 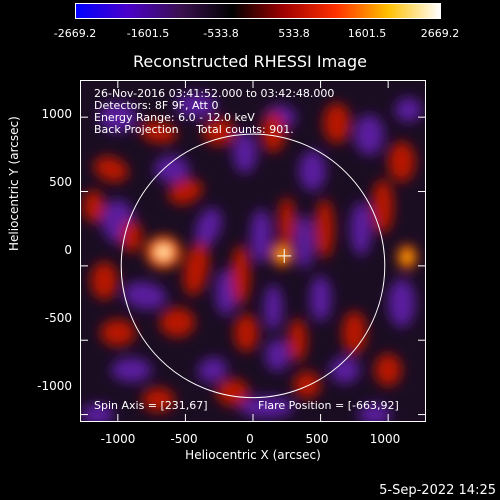 What do you see at coordinates (54, 386) in the screenshot?
I see `y-tick-label: -1000` at bounding box center [54, 386].